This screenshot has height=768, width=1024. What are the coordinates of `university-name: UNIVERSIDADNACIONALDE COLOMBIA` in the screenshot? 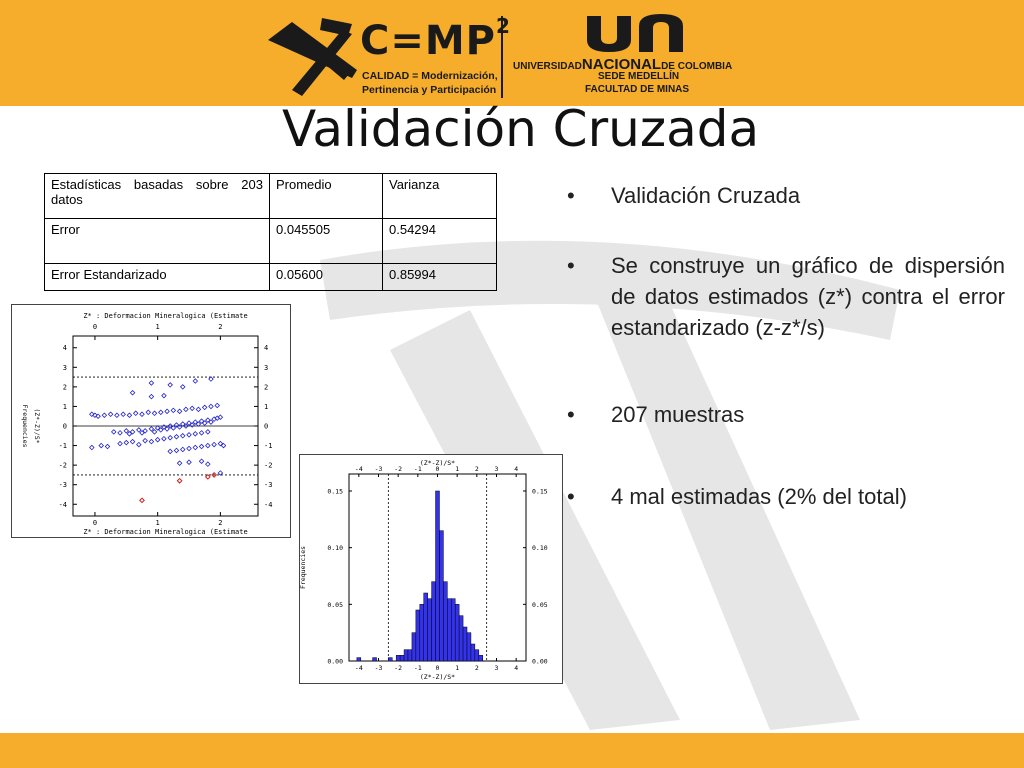 It's located at (623, 64).